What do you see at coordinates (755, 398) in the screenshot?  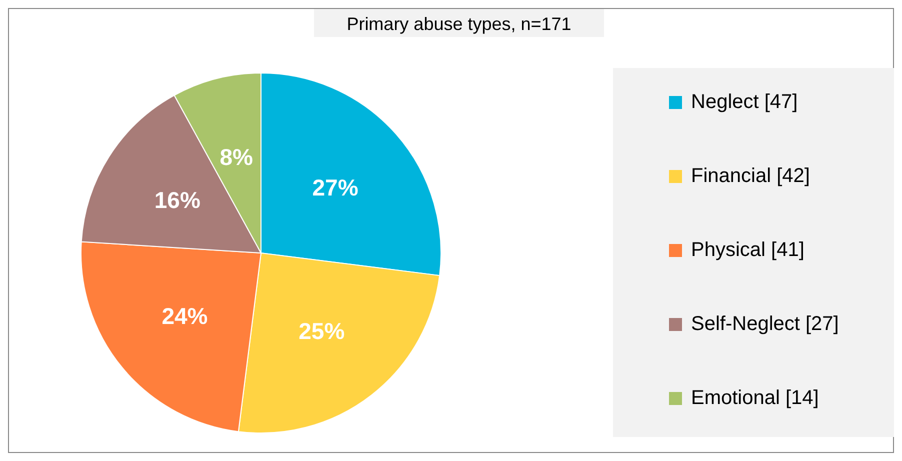 I see `legend-label: Emotional [14]` at bounding box center [755, 398].